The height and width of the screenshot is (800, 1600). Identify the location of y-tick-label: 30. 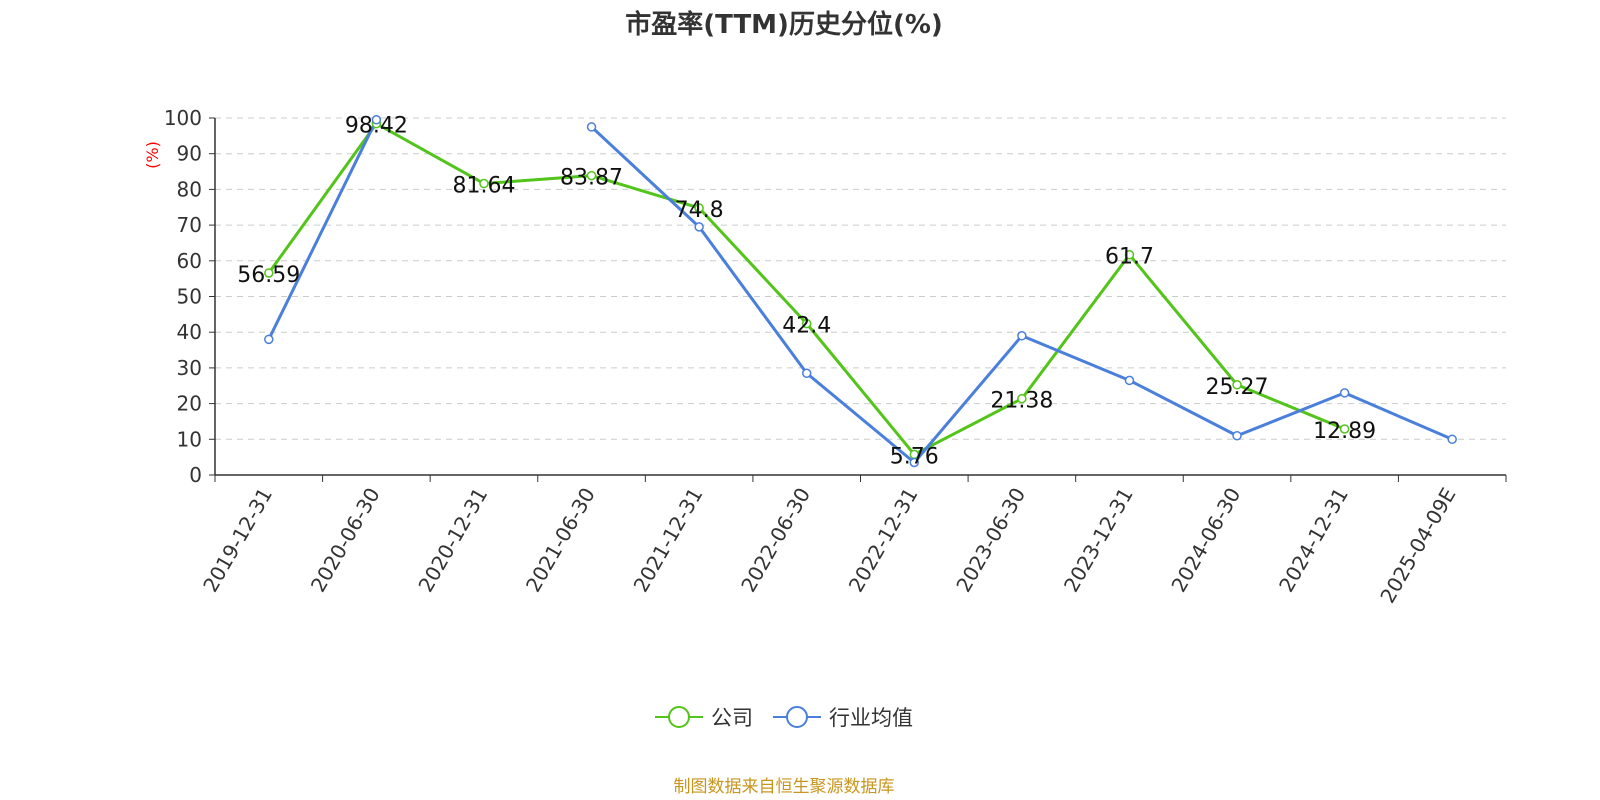
(189, 368).